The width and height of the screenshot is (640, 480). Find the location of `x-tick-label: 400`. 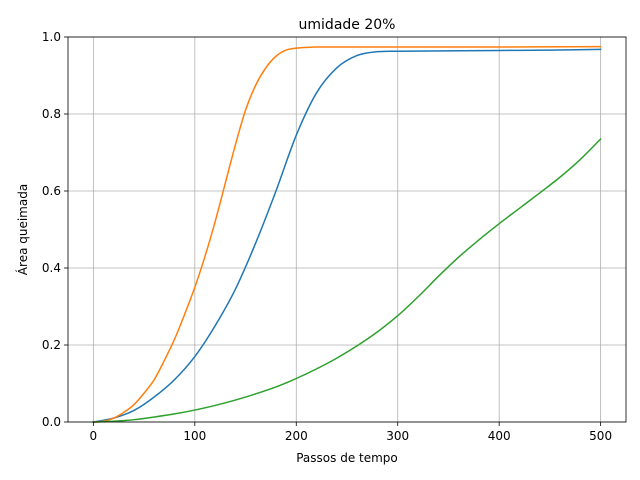

x-tick-label: 400 is located at coordinates (499, 436).